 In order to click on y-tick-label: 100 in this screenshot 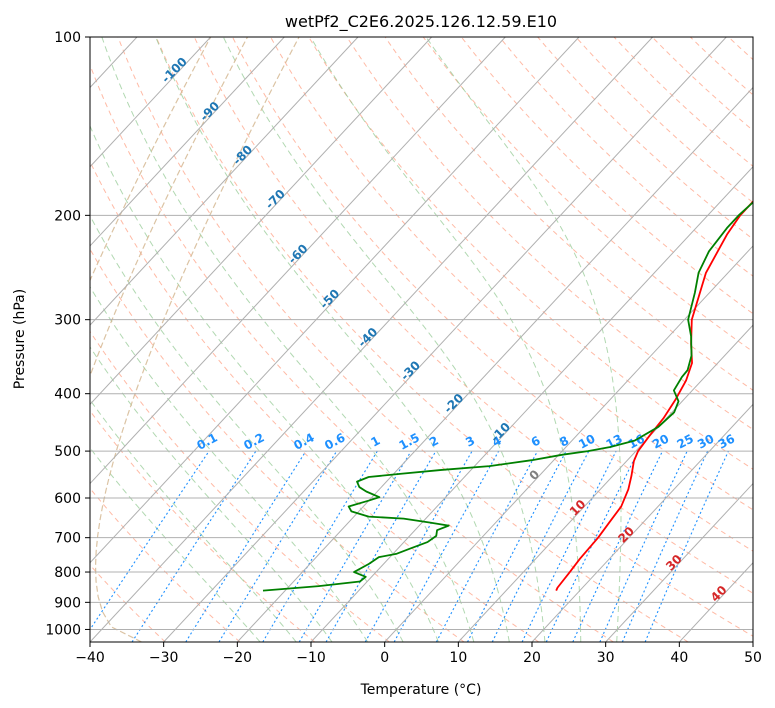, I will do `click(67, 38)`.